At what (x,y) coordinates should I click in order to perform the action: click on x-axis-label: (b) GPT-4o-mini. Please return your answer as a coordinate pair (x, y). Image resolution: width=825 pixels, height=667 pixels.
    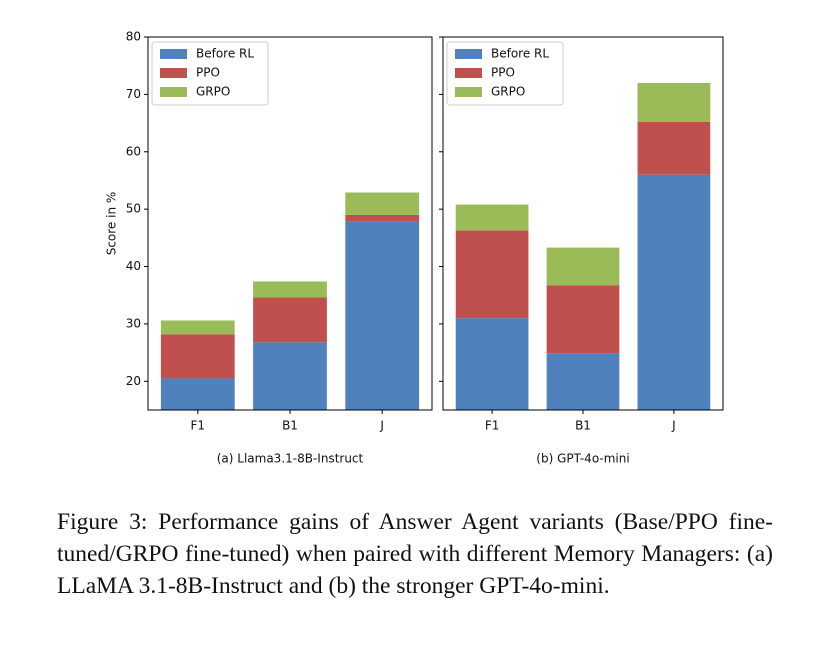
    Looking at the image, I should click on (582, 459).